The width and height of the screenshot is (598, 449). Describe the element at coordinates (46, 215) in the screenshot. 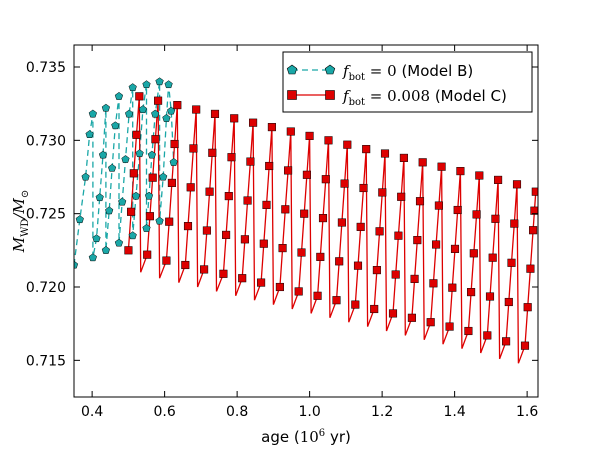

I see `y-tick-label: 0.725` at that location.